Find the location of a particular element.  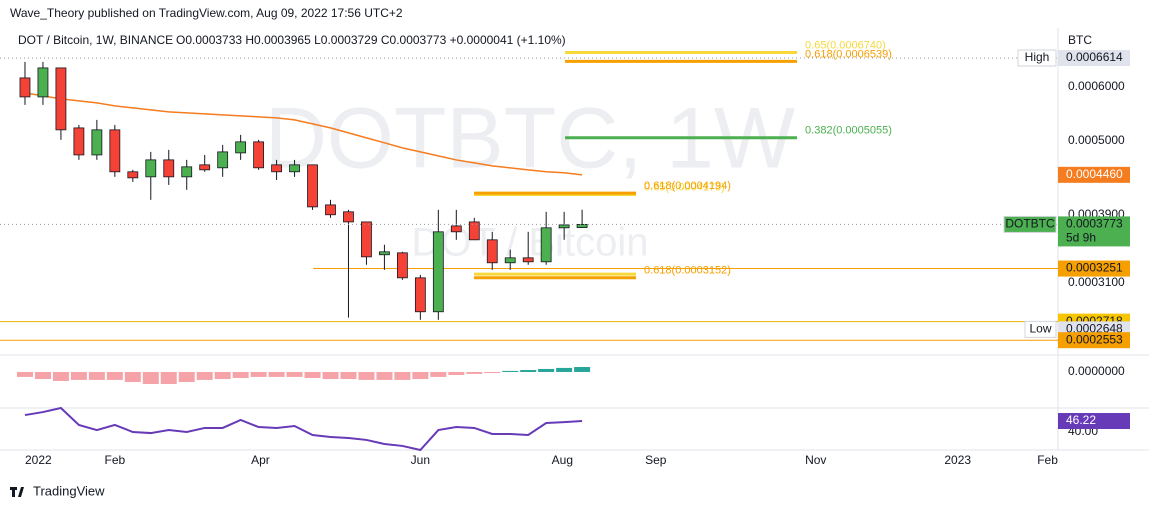

tag-name: Low is located at coordinates (1040, 329).